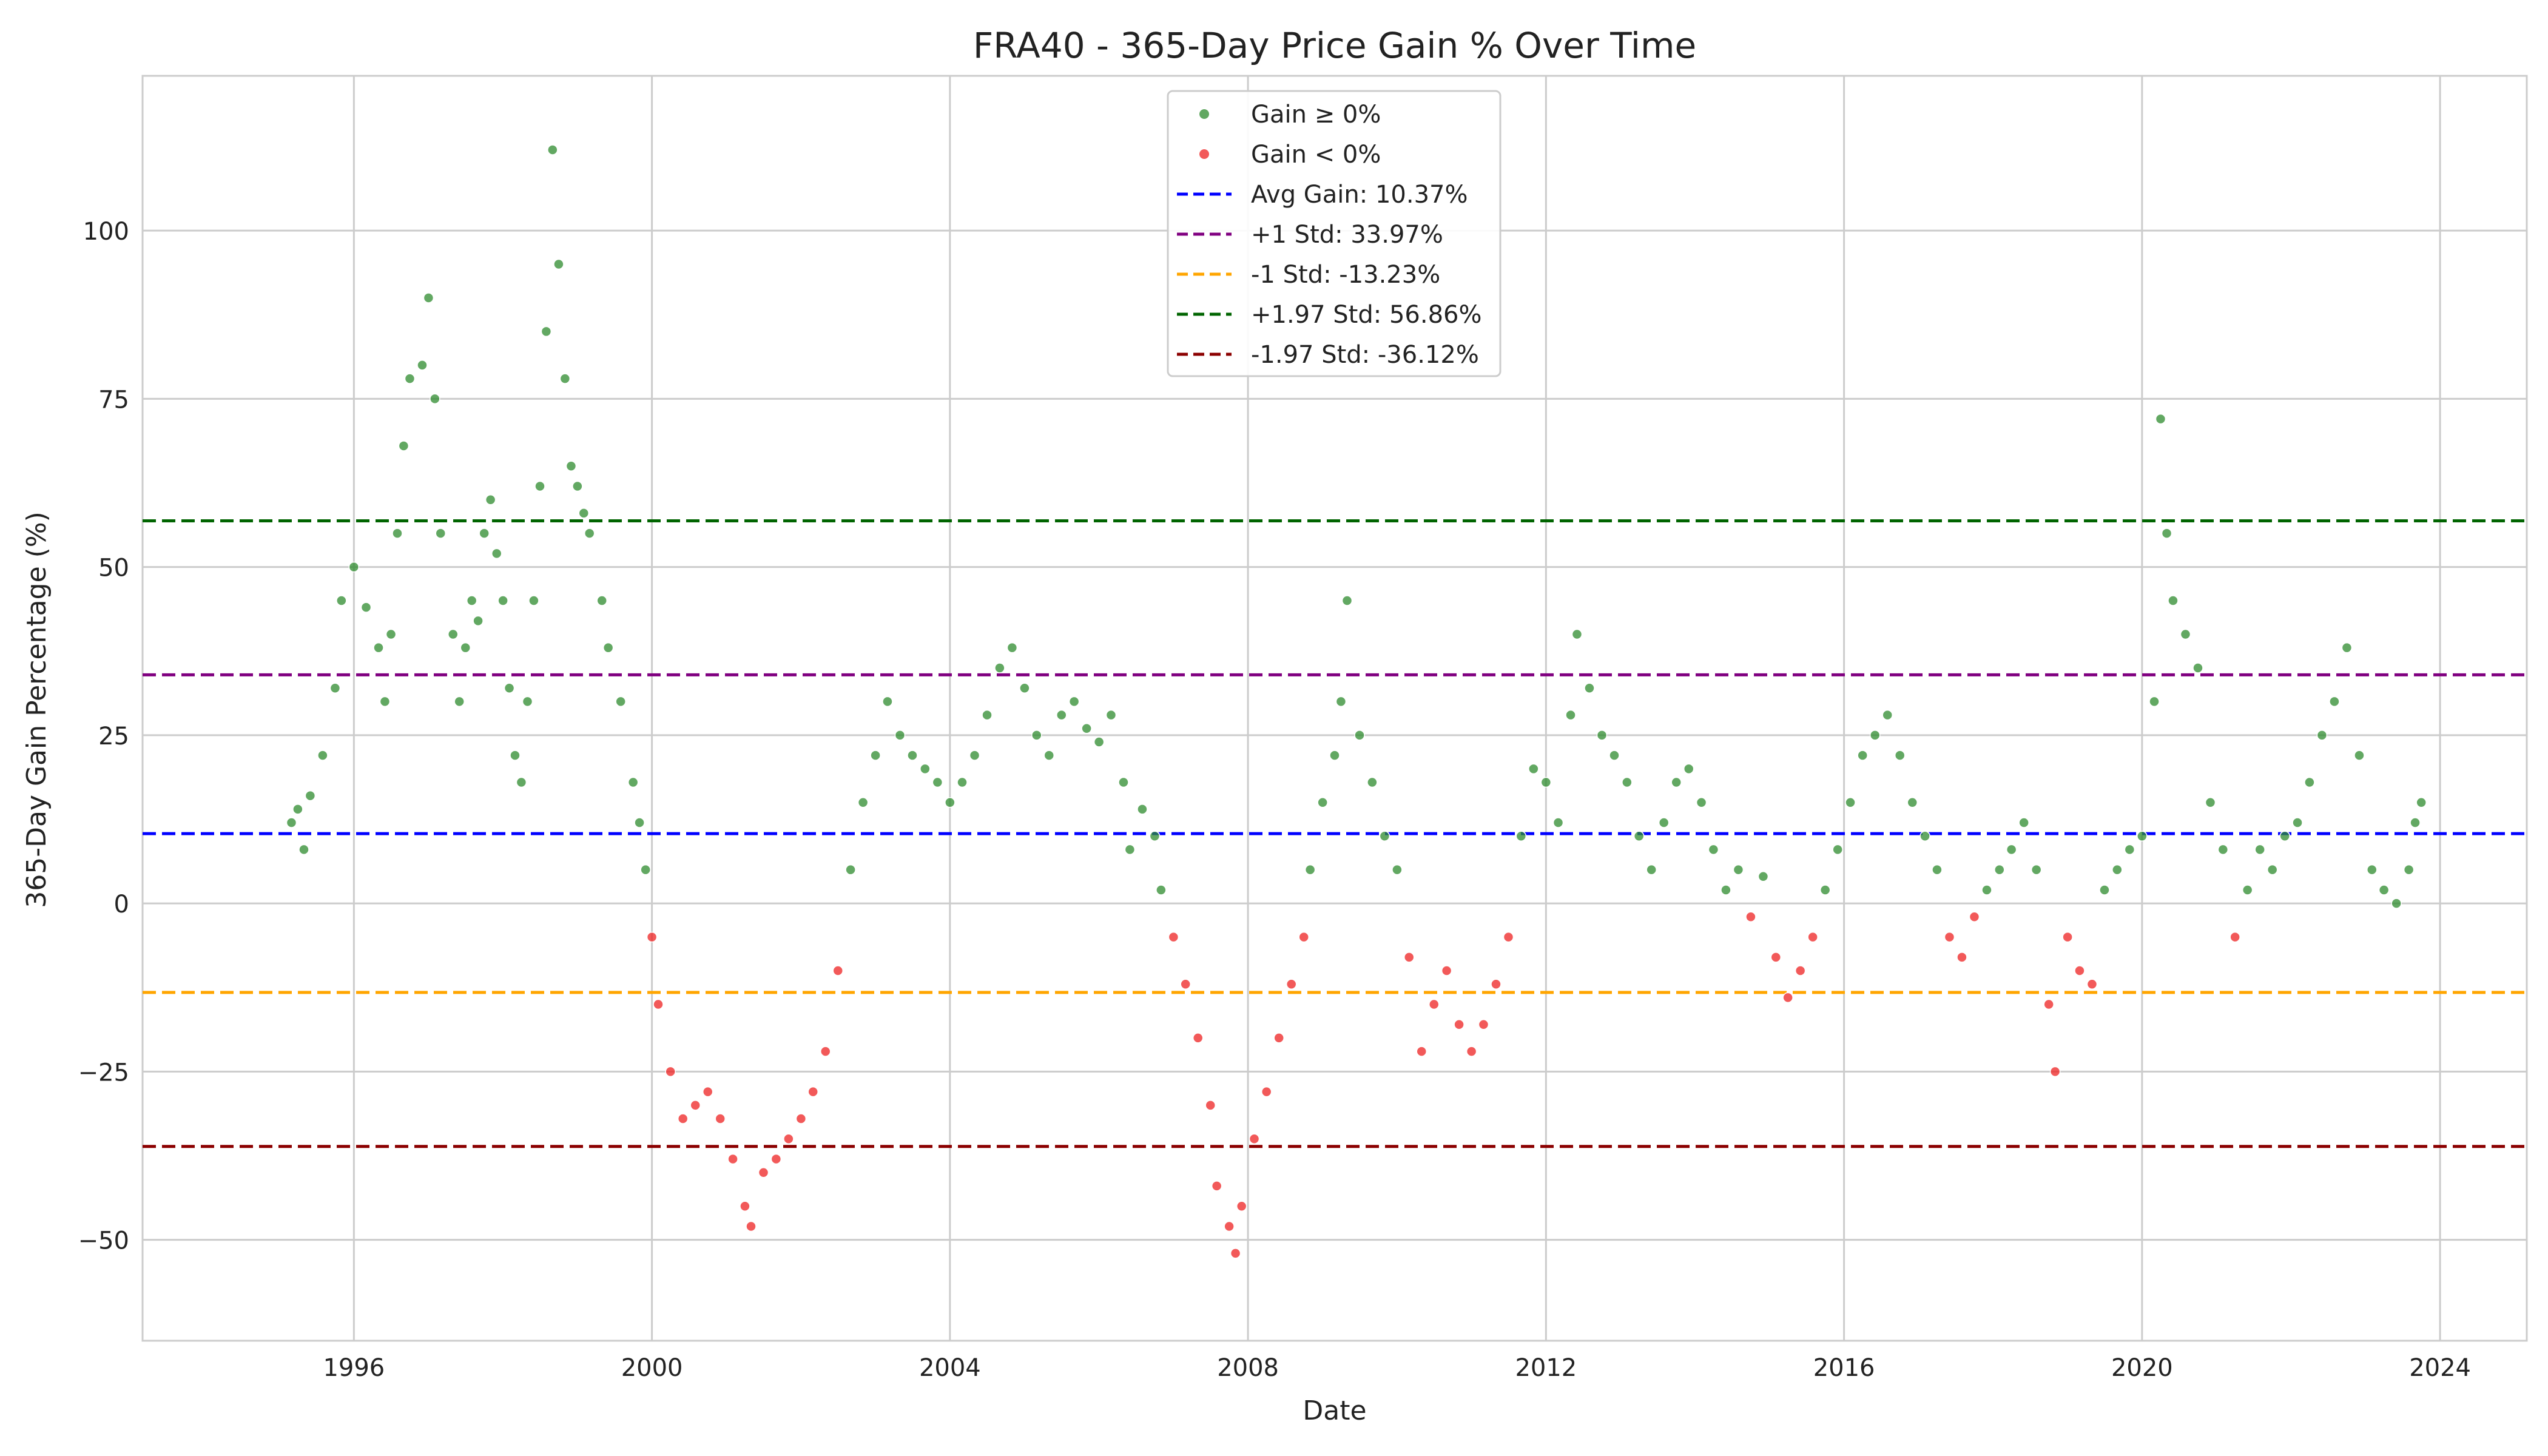  Describe the element at coordinates (103, 1241) in the screenshot. I see `y-tick-label: −50` at that location.